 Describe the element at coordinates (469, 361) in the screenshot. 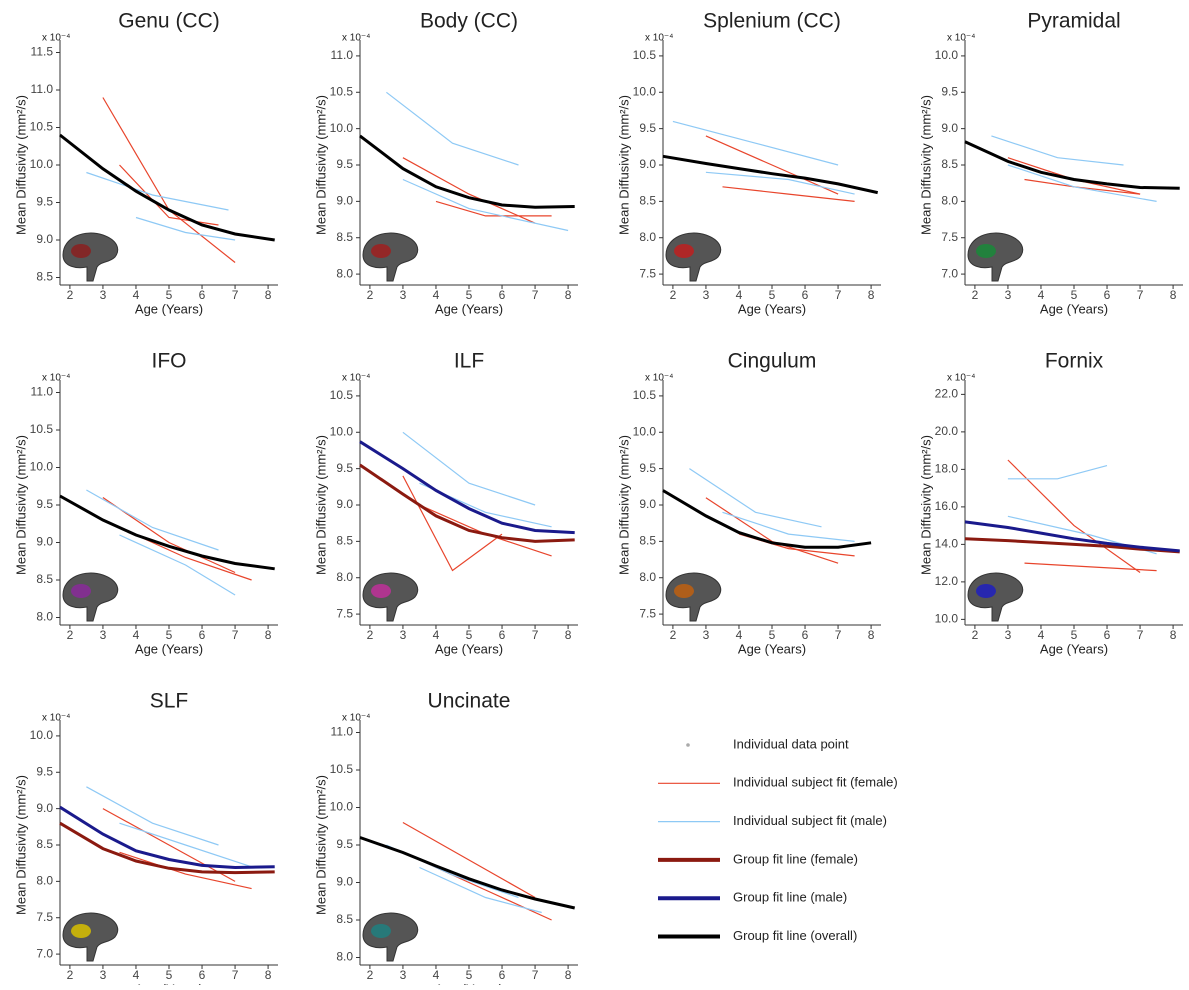

I see `panel-title: ILF` at that location.